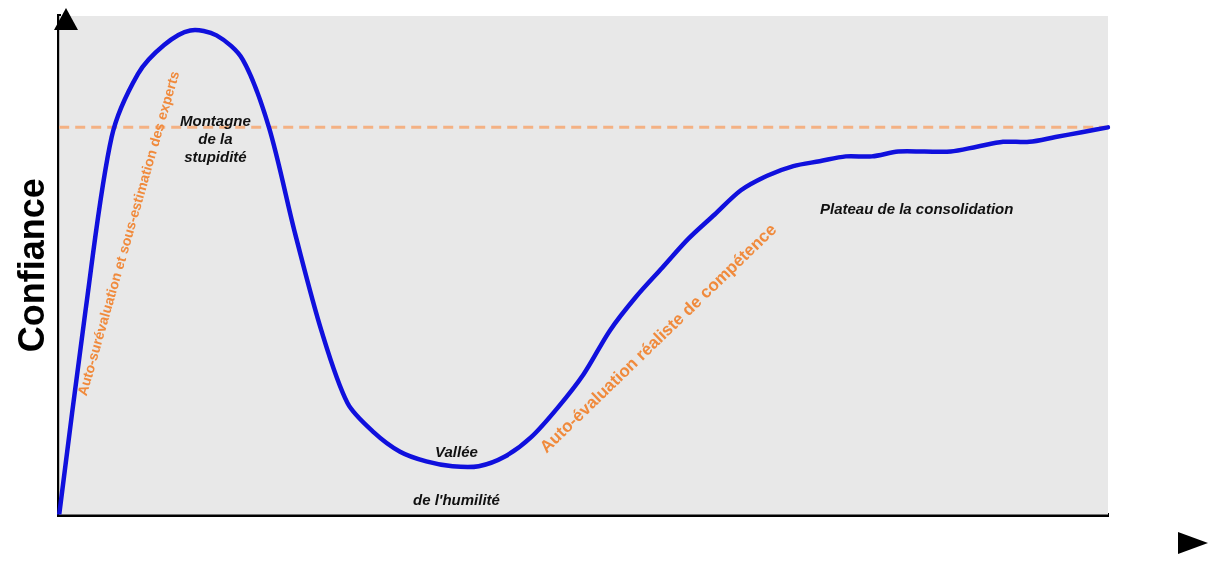  I want to click on annotation: Montagne de la stupidité, so click(215, 139).